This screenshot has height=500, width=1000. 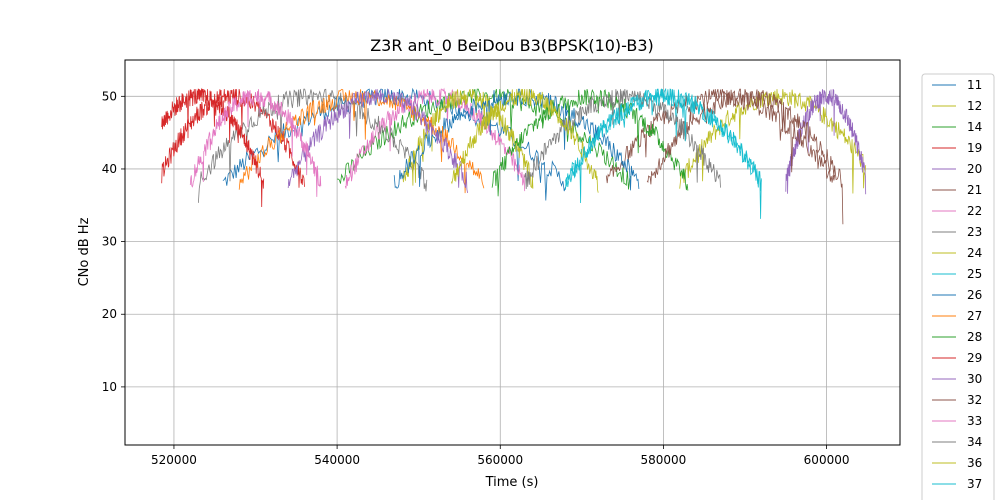 What do you see at coordinates (974, 211) in the screenshot?
I see `legend-label-22: 22` at bounding box center [974, 211].